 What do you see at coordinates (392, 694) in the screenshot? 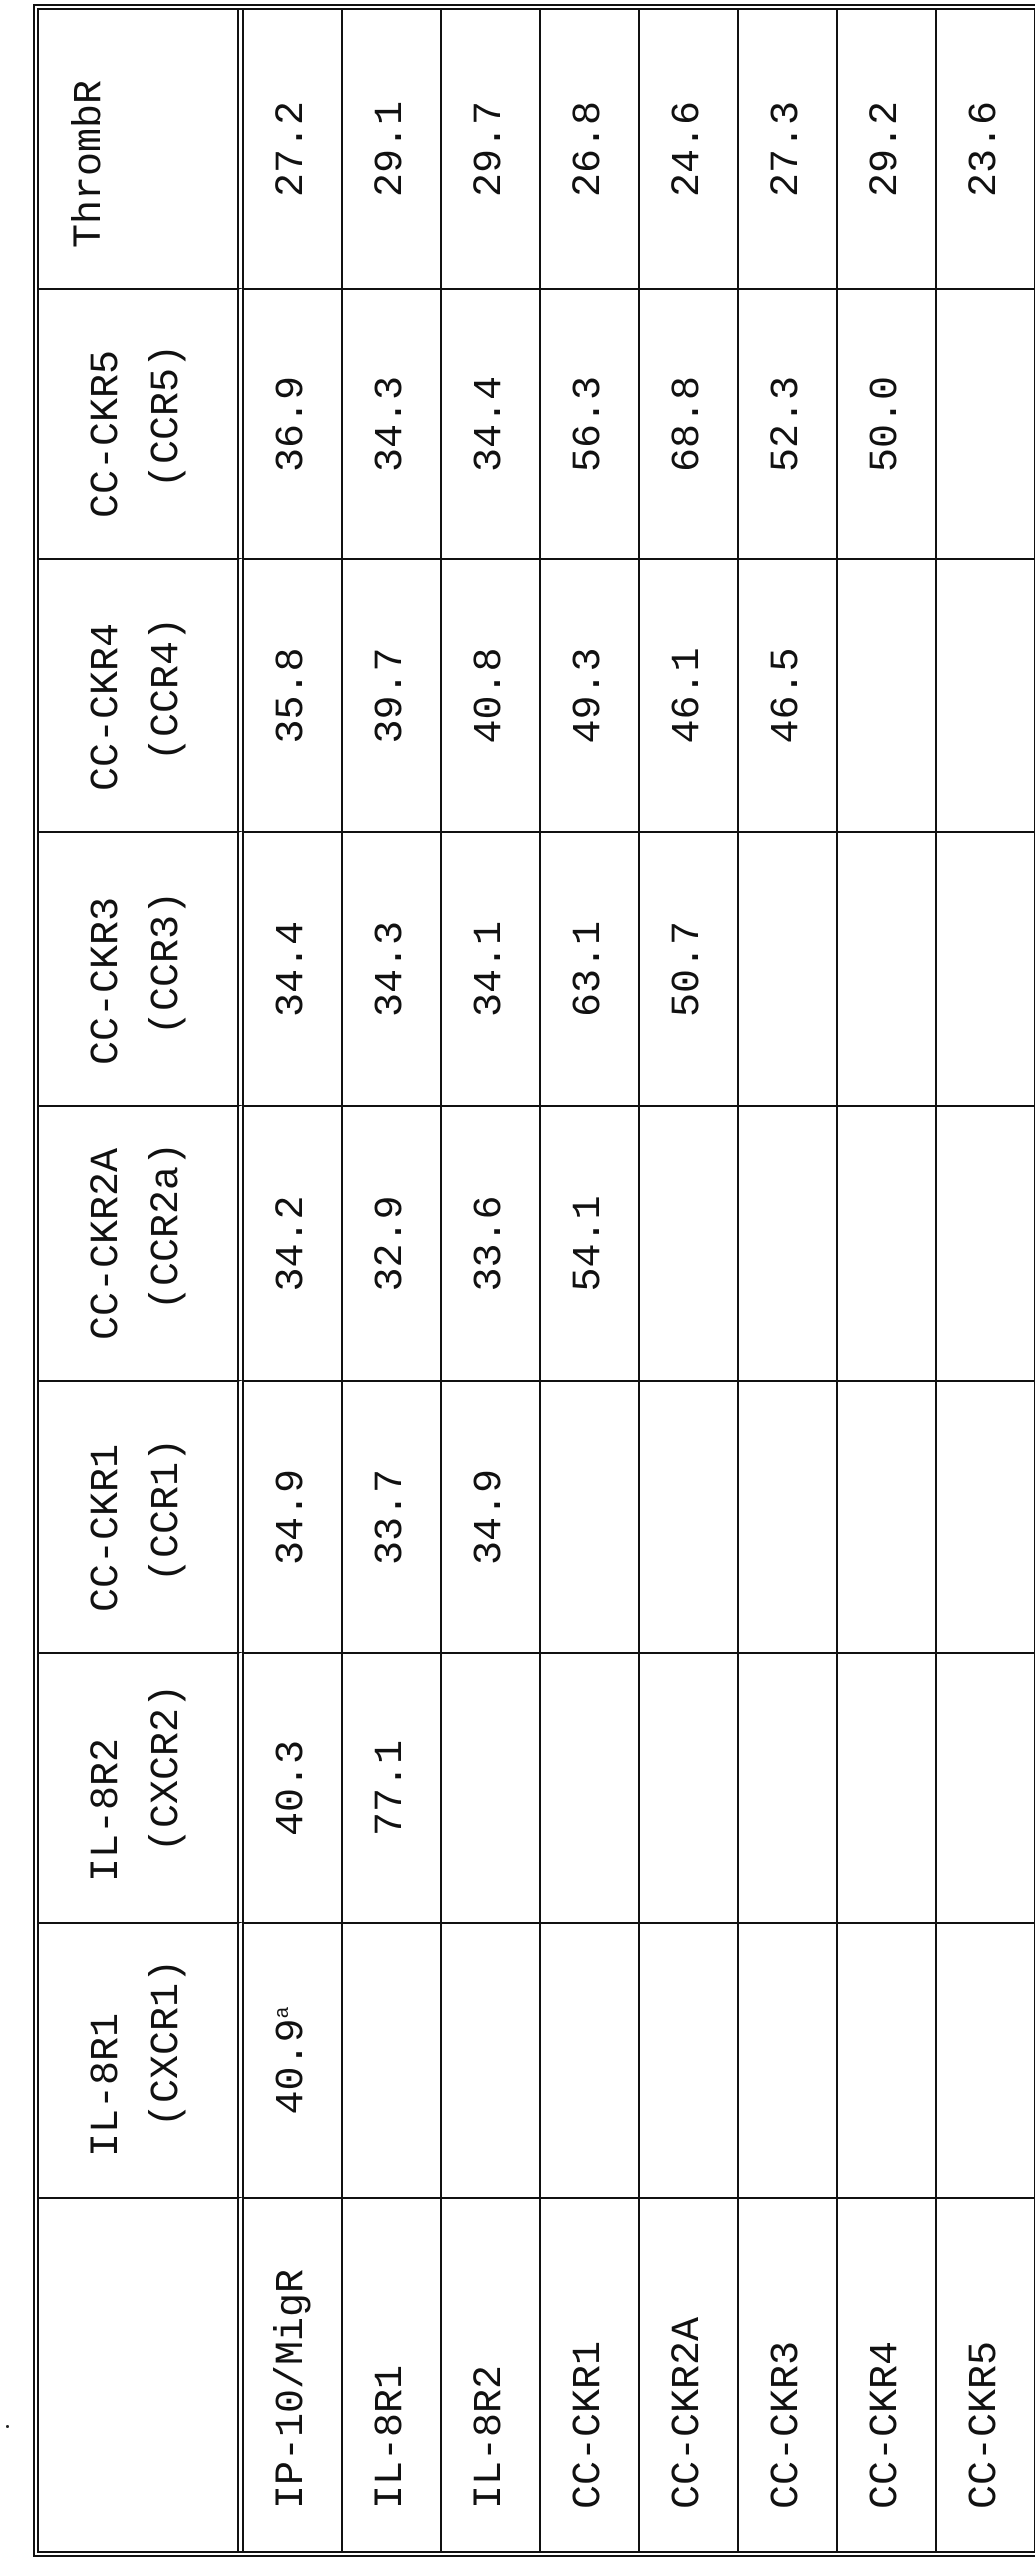
I see `value-cell: 39.7` at bounding box center [392, 694].